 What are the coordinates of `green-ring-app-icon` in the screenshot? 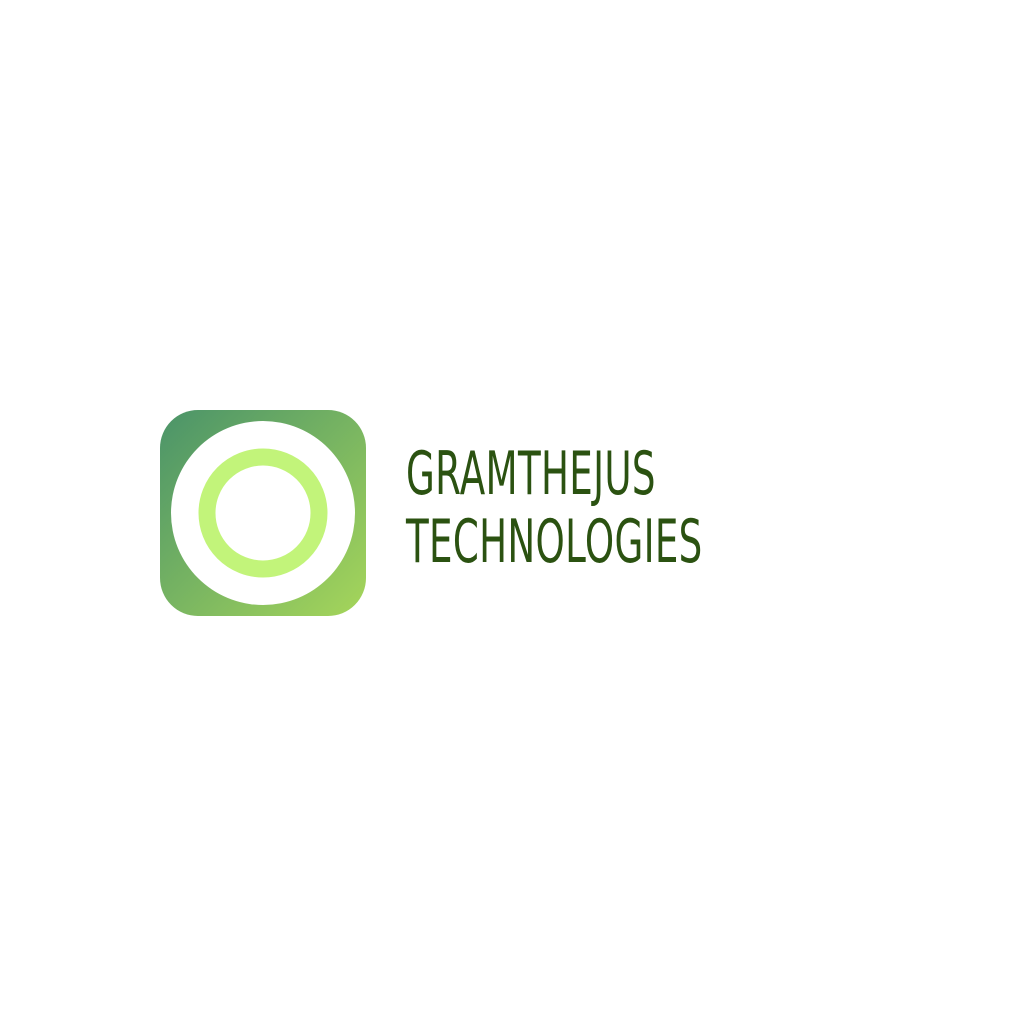 It's located at (263, 513).